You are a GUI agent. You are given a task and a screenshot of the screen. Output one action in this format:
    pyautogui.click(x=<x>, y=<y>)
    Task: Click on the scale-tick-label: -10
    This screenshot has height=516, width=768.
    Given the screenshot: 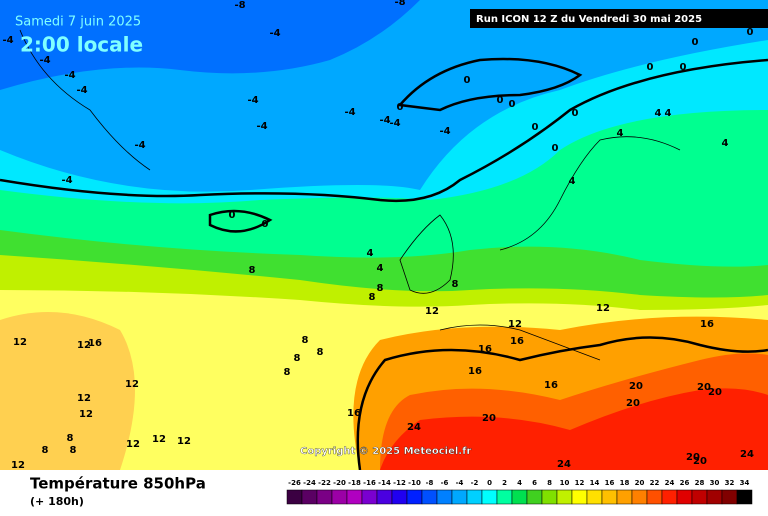 What is the action you would take?
    pyautogui.click(x=414, y=483)
    